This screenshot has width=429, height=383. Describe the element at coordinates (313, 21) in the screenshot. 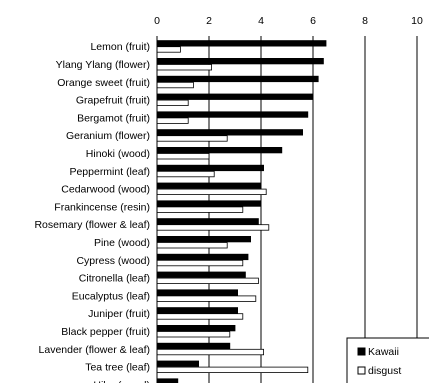

I see `x-tick-label: 6` at that location.